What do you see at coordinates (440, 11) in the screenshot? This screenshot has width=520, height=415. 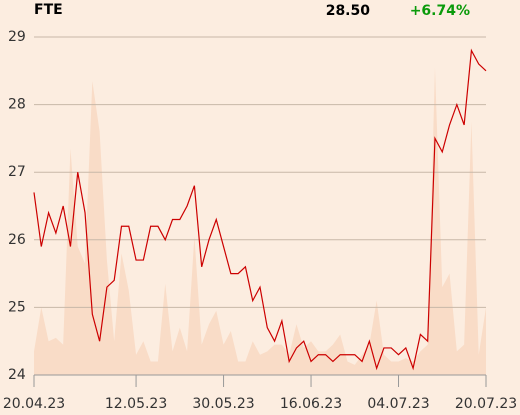 I see `price-change: +6.74%` at bounding box center [440, 11].